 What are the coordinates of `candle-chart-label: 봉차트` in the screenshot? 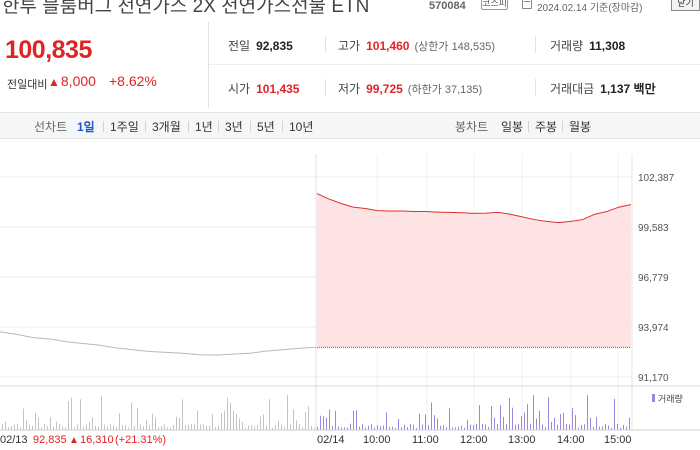 It's located at (472, 127).